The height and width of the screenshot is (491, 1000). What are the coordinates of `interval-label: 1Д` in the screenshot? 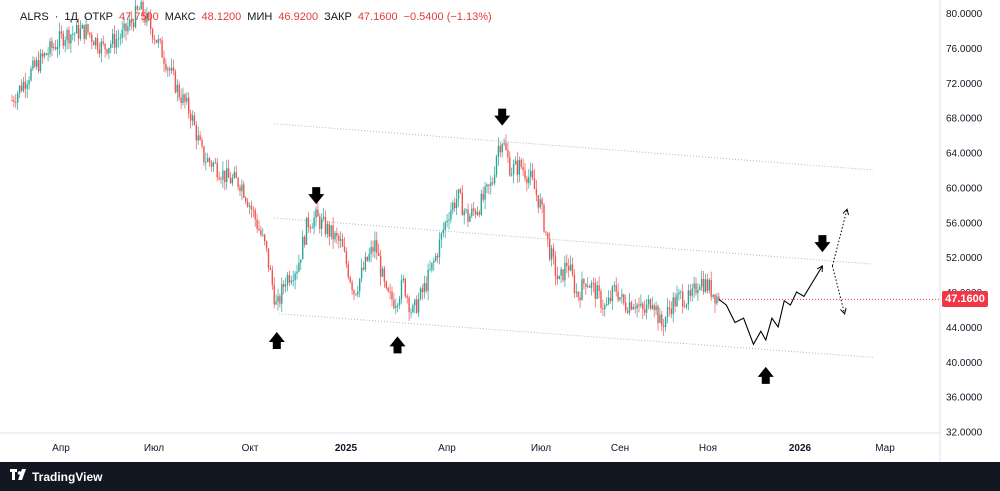 It's located at (71, 17).